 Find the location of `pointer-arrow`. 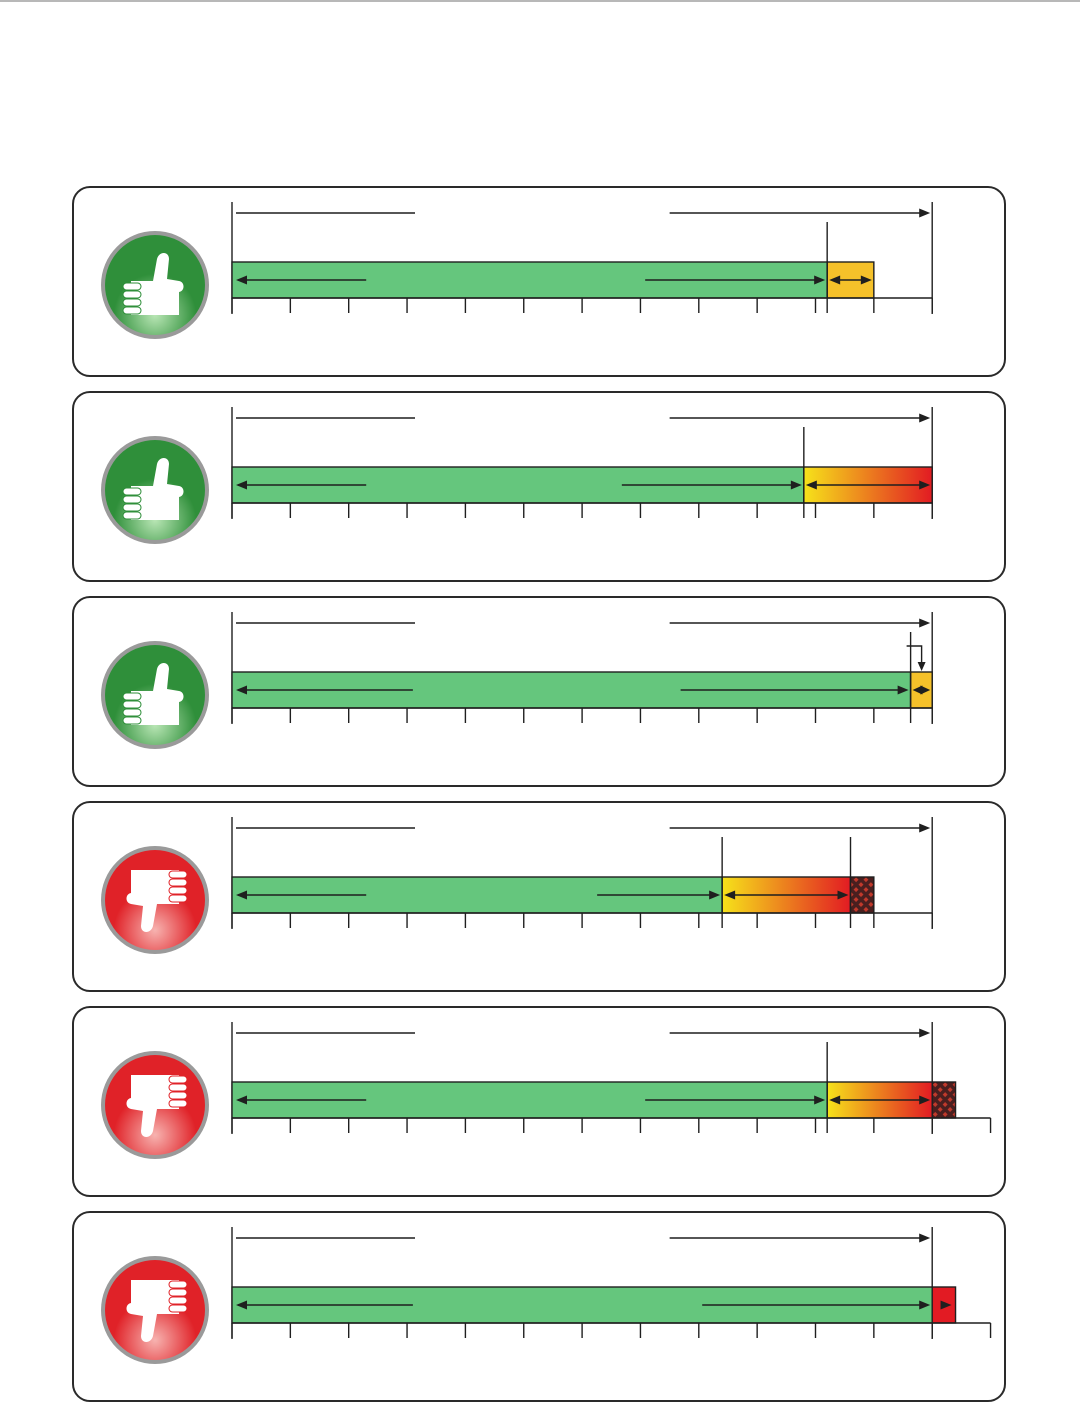

pointer-arrow is located at coordinates (914, 656).